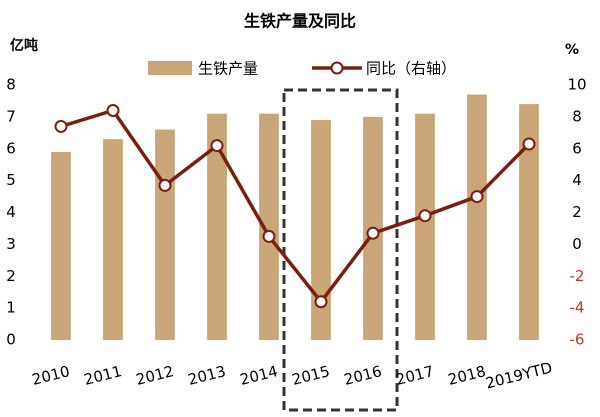 The height and width of the screenshot is (417, 600). Describe the element at coordinates (24, 45) in the screenshot. I see `y-axis-label: 亿吨` at that location.